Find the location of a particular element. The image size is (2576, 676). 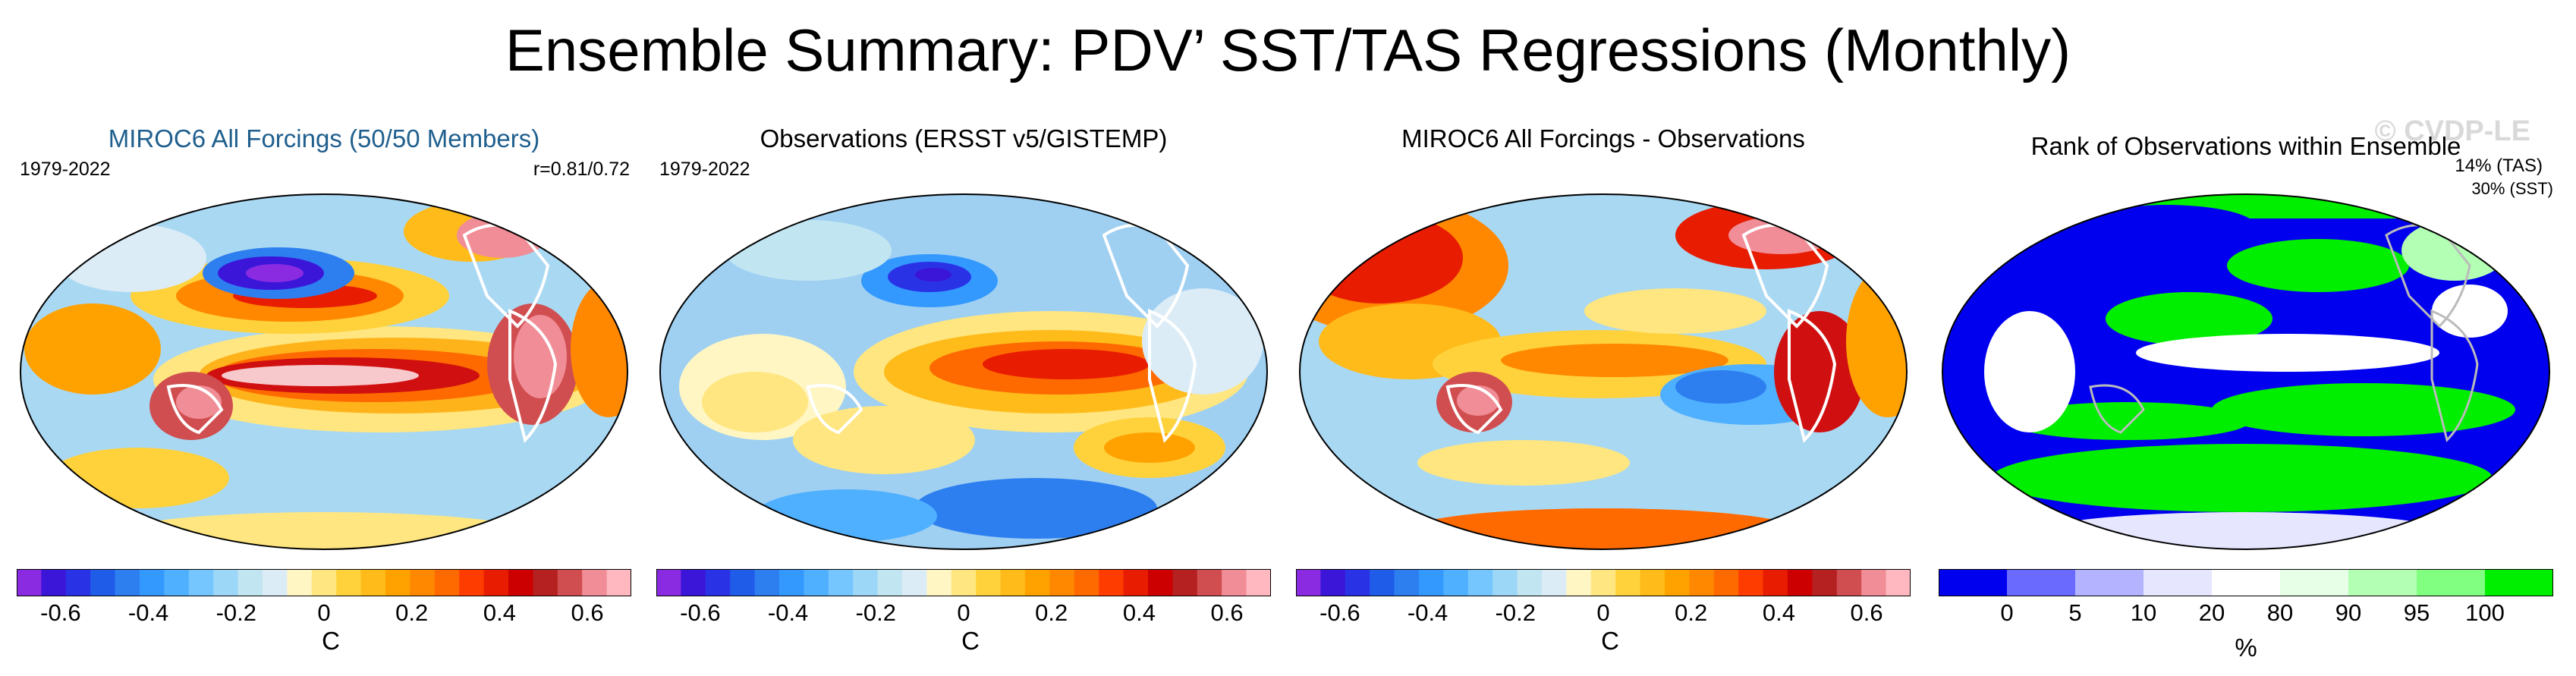

panel-title: MIROC6 All Forcings (50/50 Members) is located at coordinates (324, 138).